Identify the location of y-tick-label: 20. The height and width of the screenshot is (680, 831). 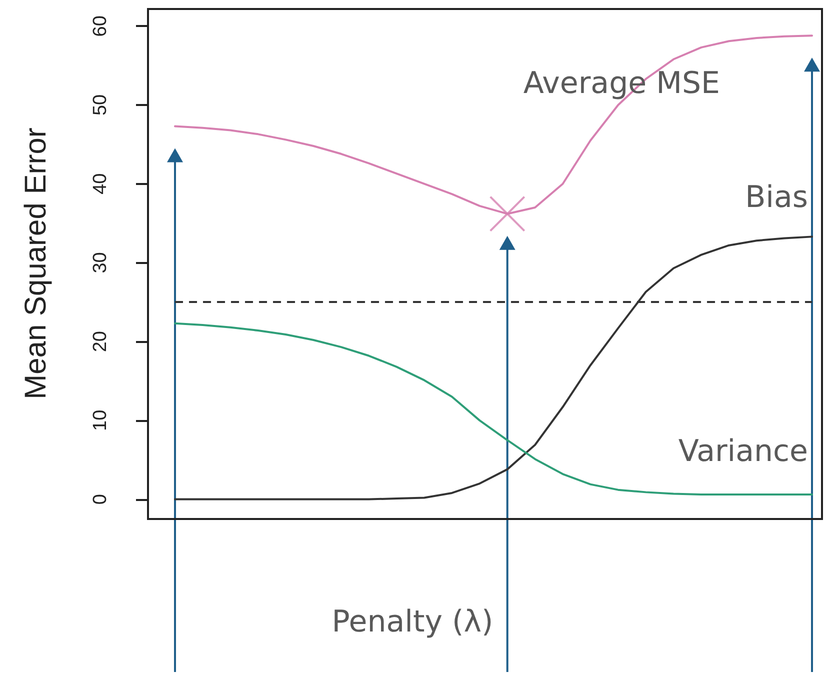
(100, 341).